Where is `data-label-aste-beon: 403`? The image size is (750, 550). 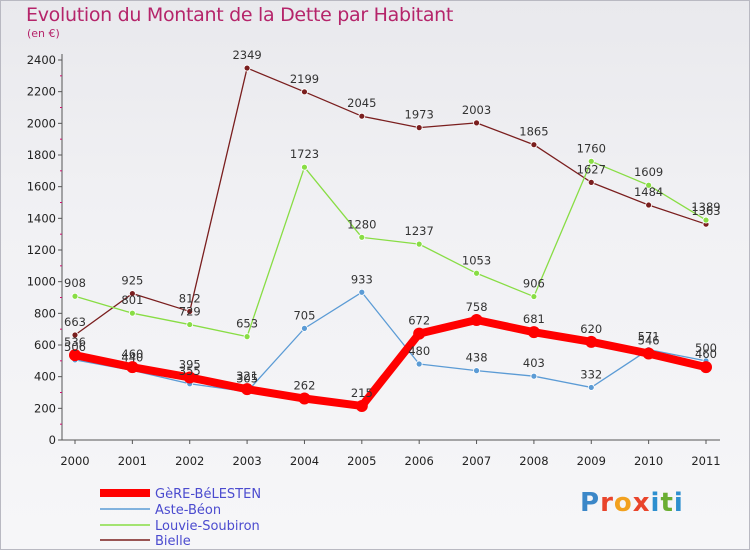
data-label-aste-beon: 403 is located at coordinates (534, 363).